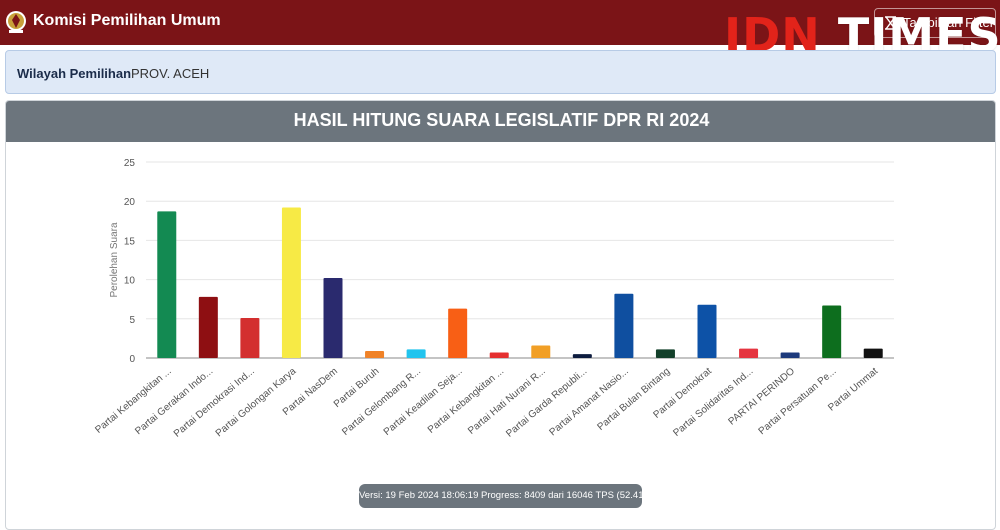 Image resolution: width=1000 pixels, height=530 pixels. I want to click on x-tick-label: Partai Bulan Bintang, so click(633, 399).